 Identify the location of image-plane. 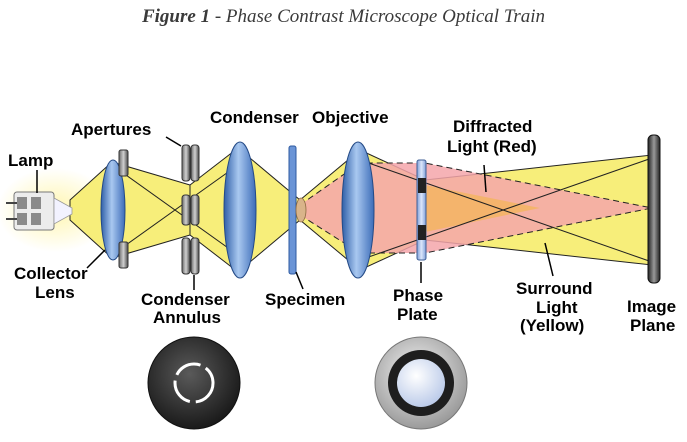
(654, 209).